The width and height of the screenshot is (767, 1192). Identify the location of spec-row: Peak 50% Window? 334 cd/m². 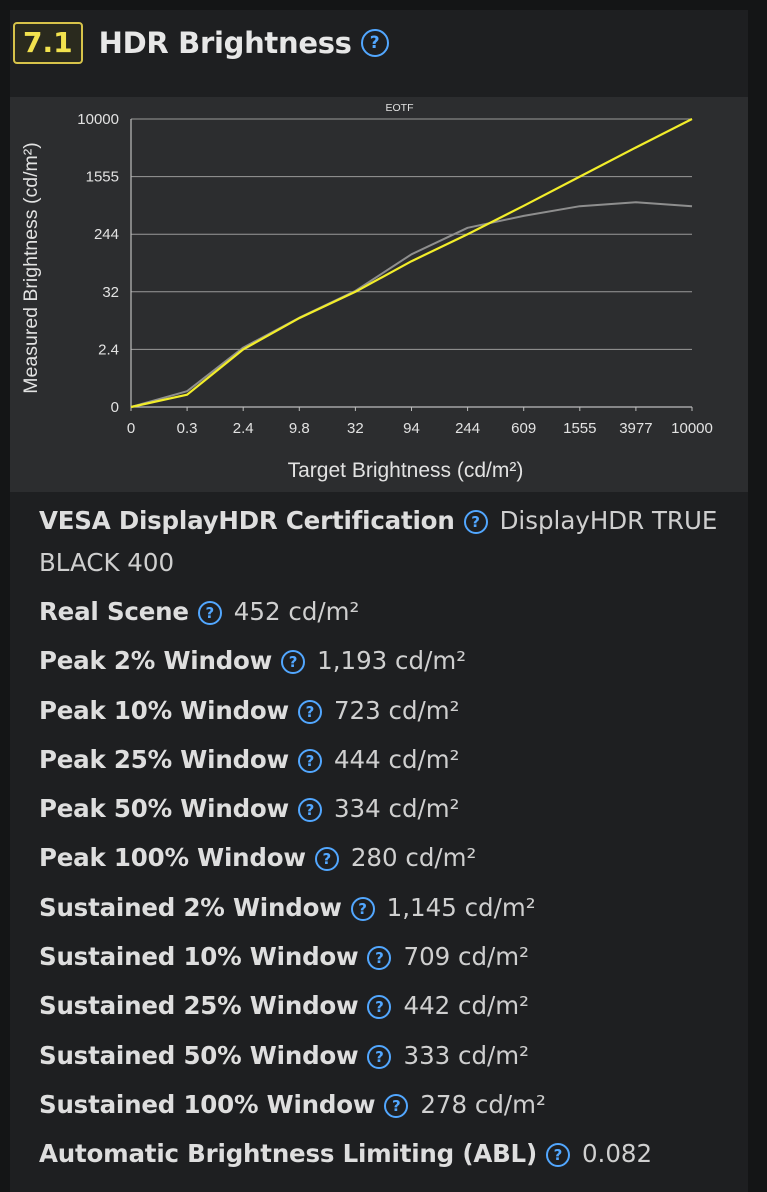
(384, 809).